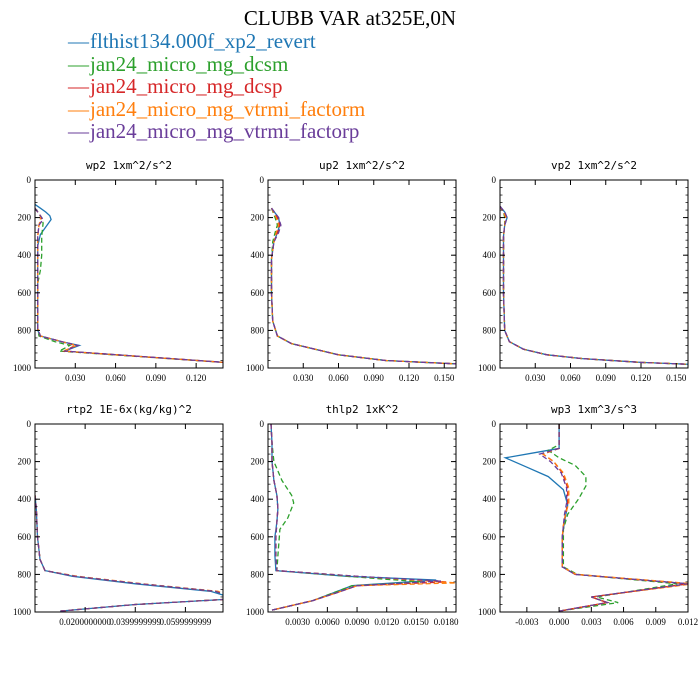 This screenshot has height=700, width=700. Describe the element at coordinates (594, 165) in the screenshot. I see `panel-title: vp2 1xm^2/s^2` at that location.